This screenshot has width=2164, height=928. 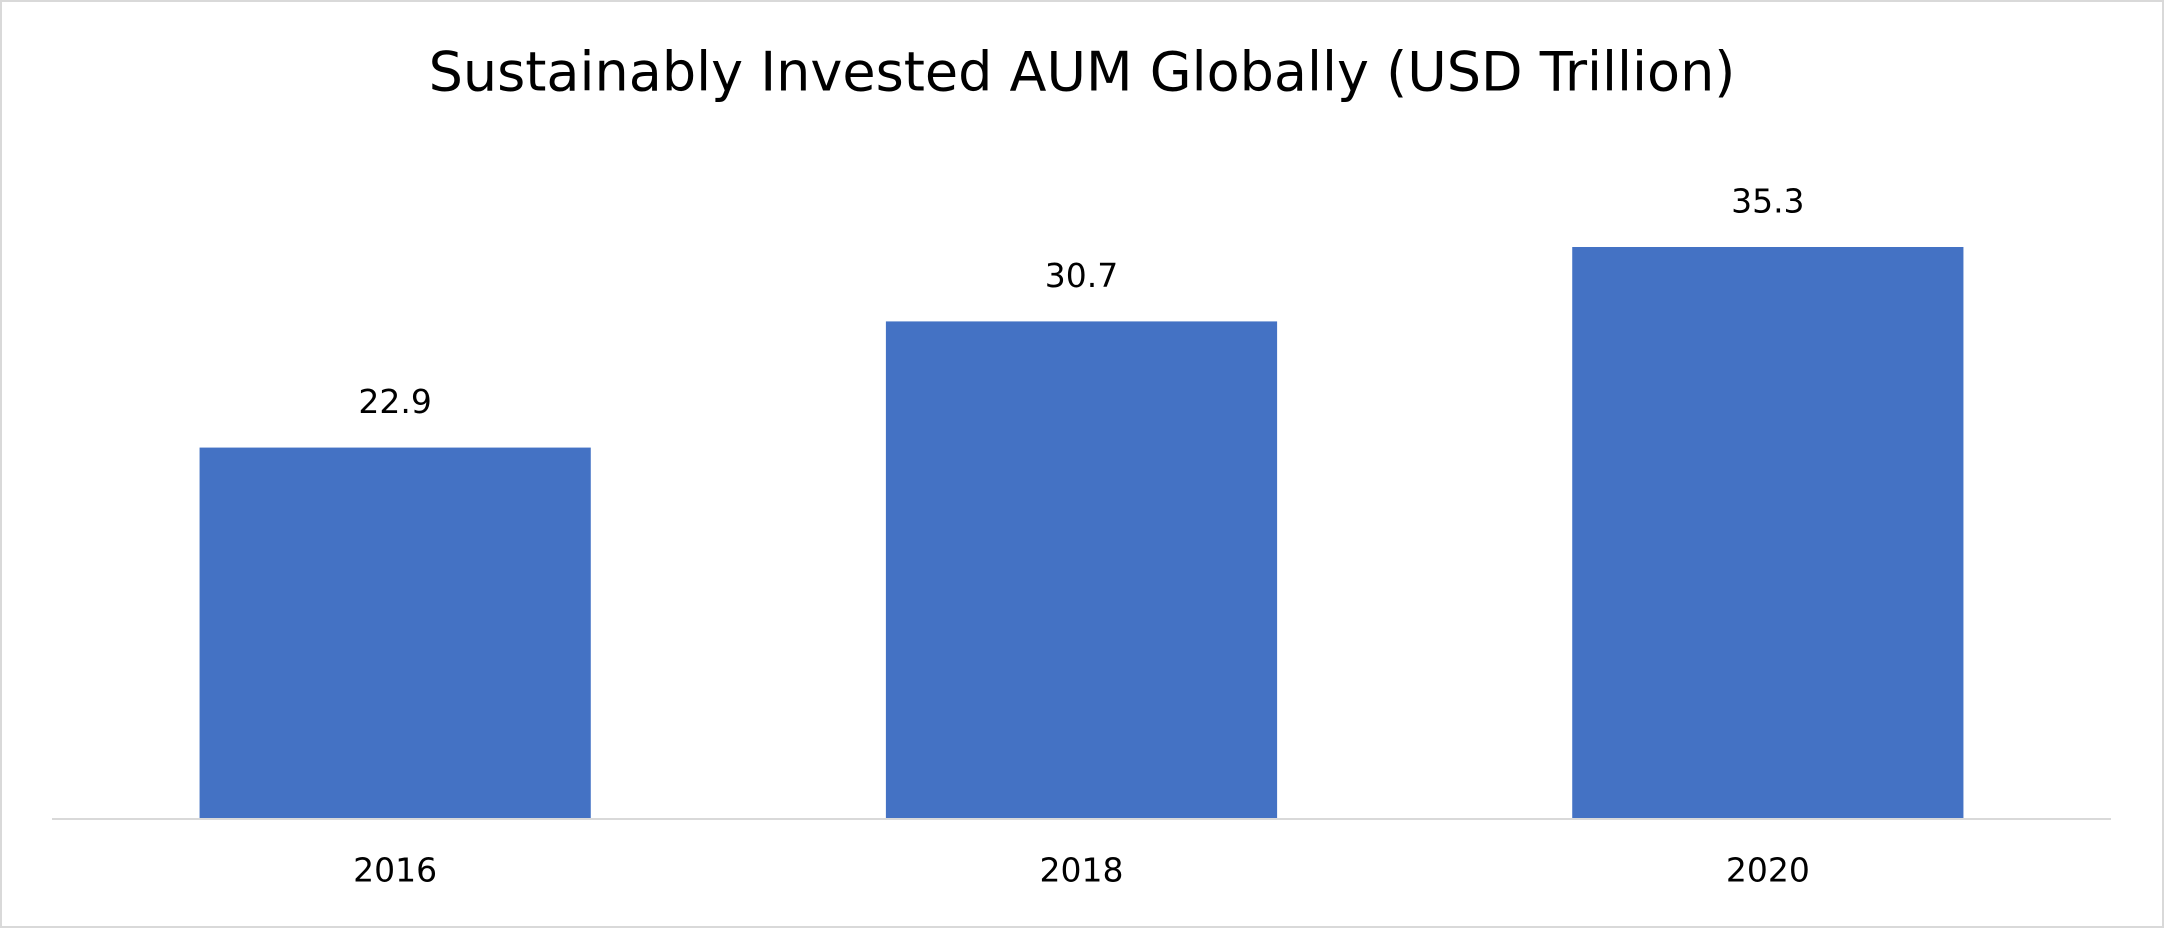 I want to click on value-label: 35.3, so click(x=1767, y=201).